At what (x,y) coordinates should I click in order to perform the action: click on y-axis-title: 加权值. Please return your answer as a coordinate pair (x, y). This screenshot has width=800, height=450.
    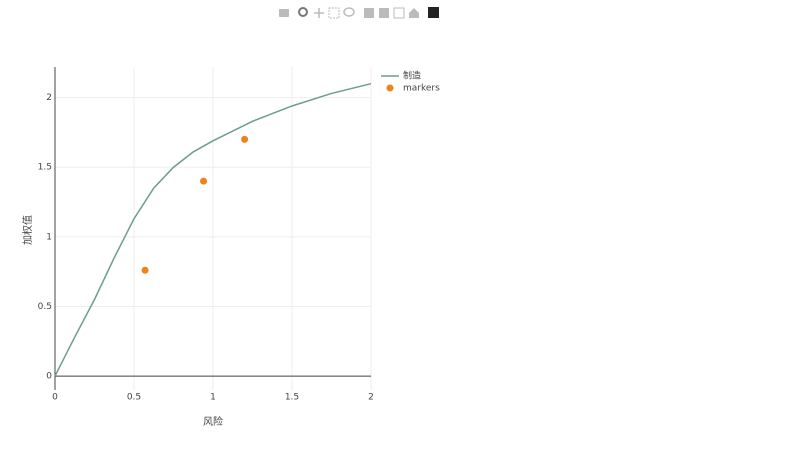
    Looking at the image, I should click on (27, 230).